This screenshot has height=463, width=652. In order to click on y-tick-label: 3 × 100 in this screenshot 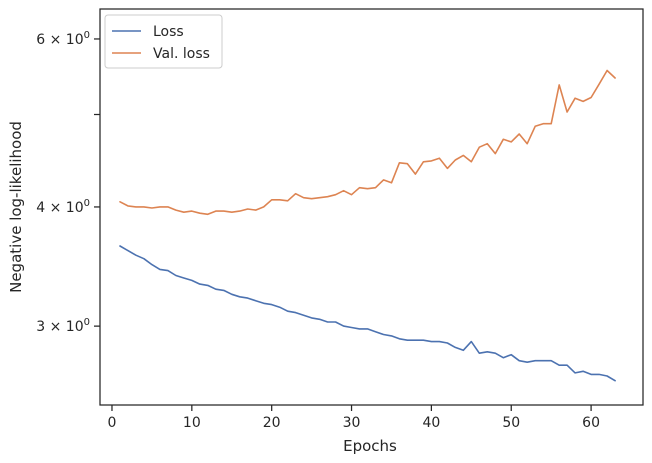, I will do `click(63, 326)`.